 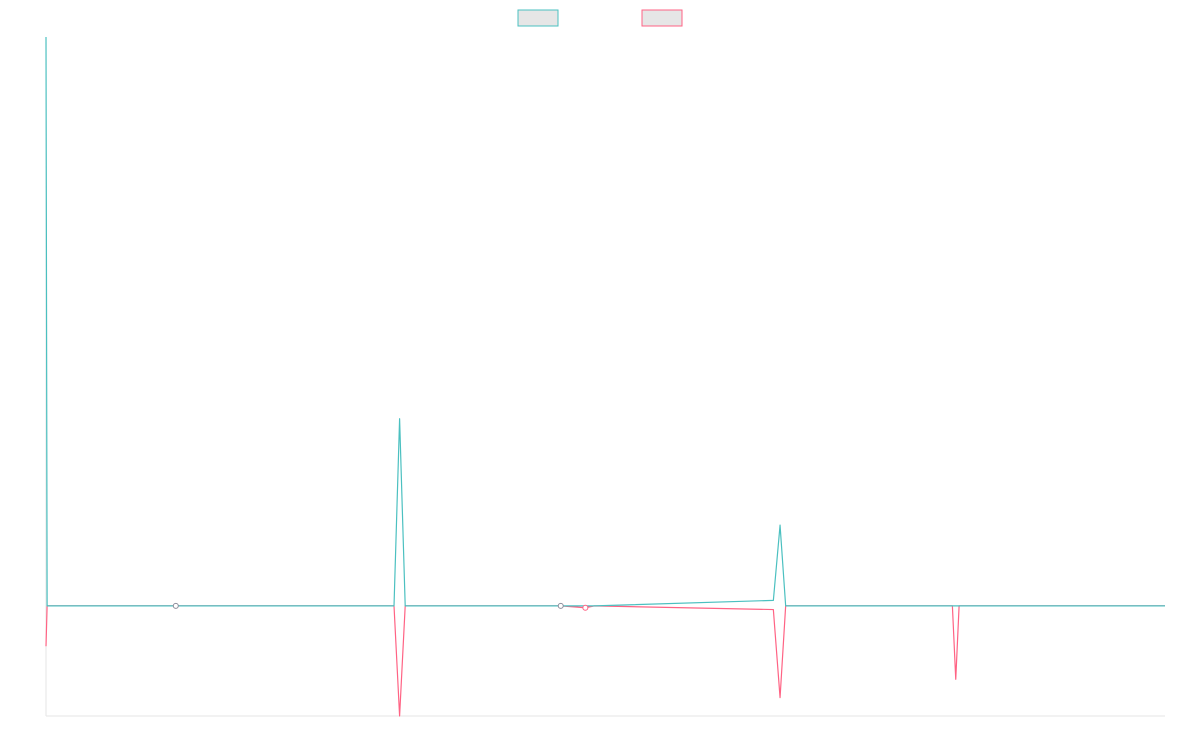 What do you see at coordinates (380, 606) in the screenshot?
I see `marker-layer` at bounding box center [380, 606].